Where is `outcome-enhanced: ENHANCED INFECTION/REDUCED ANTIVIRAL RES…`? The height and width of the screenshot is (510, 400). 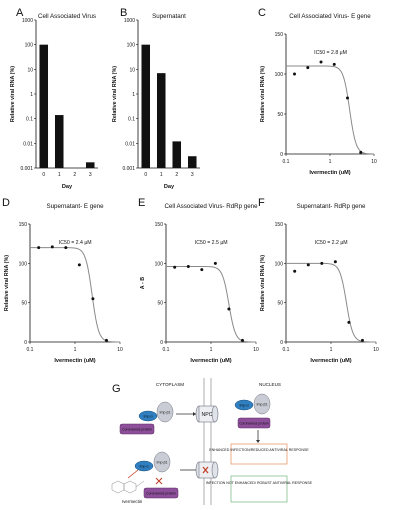
outcome-enhanced: ENHANCED INFECTION/REDUCED ANTIVIRAL RES… is located at coordinates (259, 450).